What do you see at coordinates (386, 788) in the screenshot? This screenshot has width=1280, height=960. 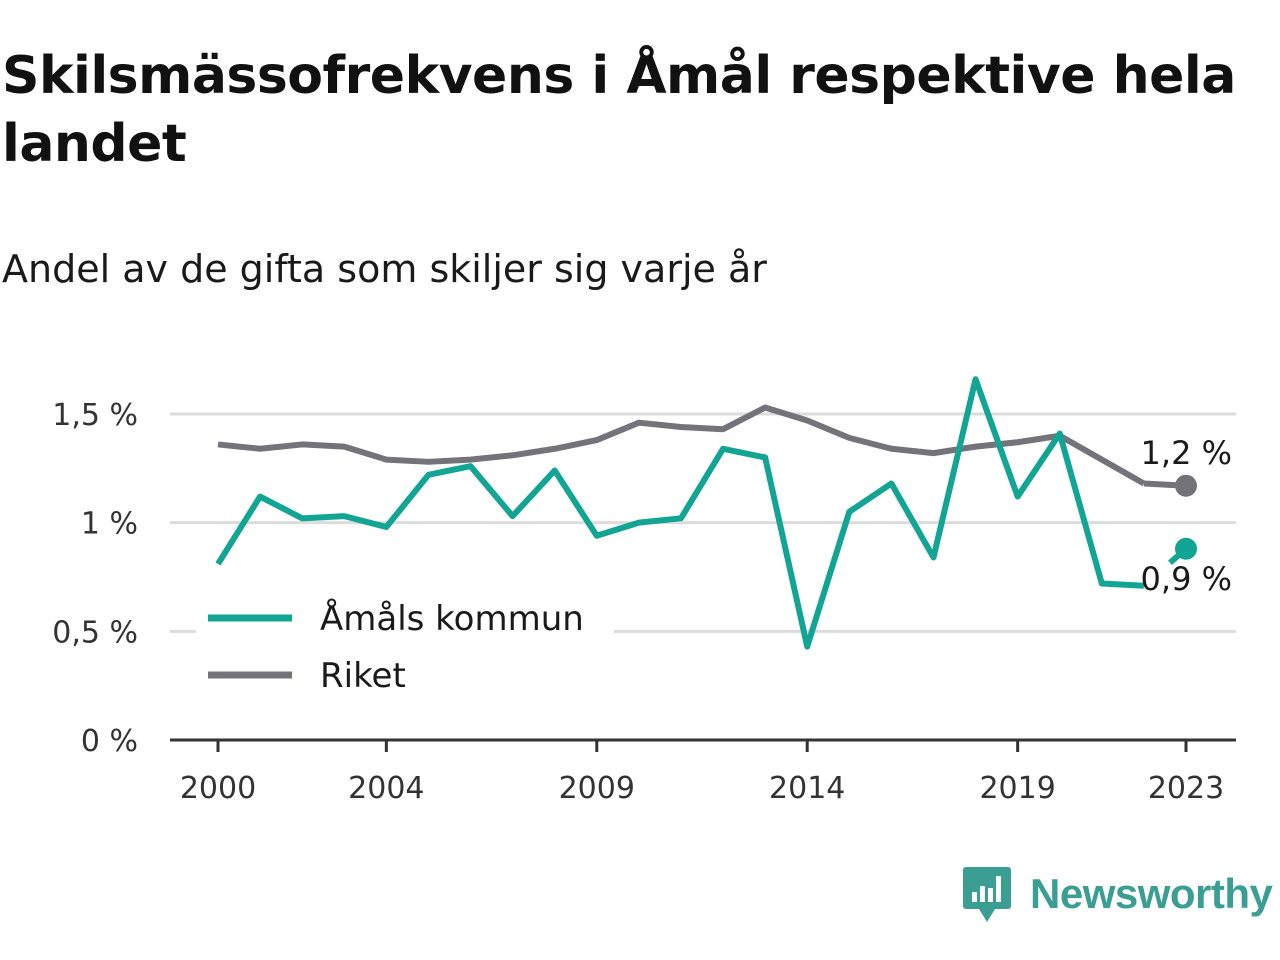 I see `x-tick-label: 2004` at bounding box center [386, 788].